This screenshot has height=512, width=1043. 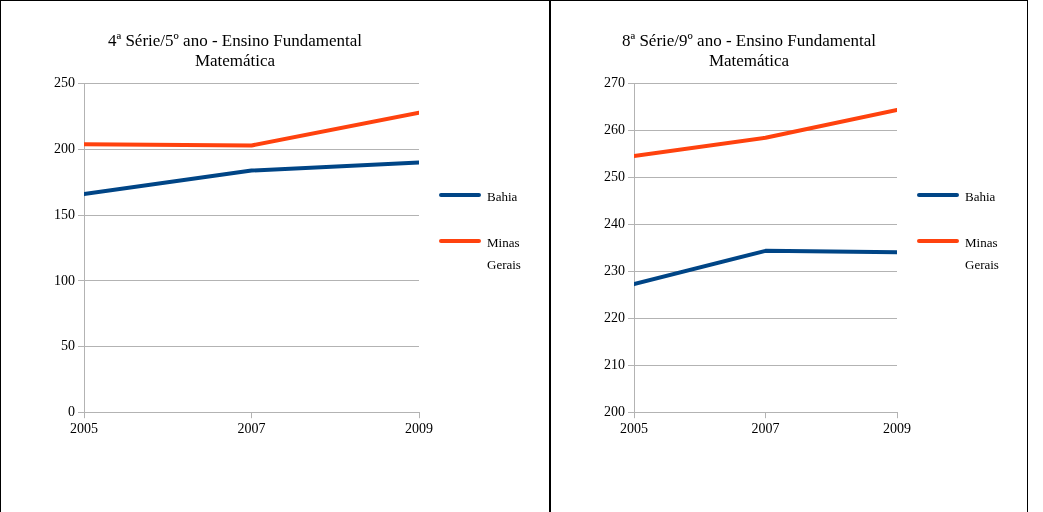 I want to click on y-tick-label: 240, so click(x=614, y=224).